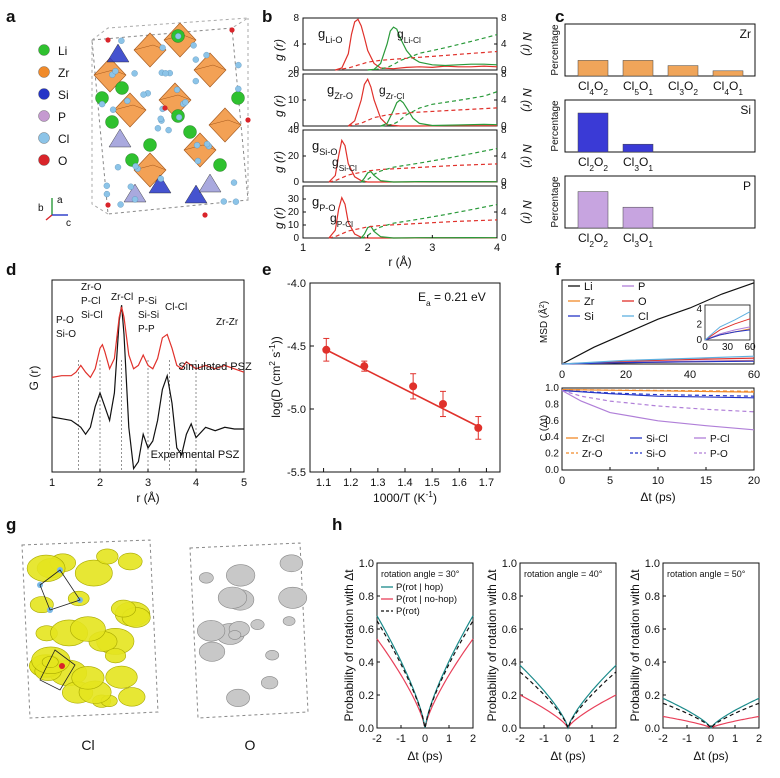 The image size is (780, 778). What do you see at coordinates (429, 176) in the screenshot?
I see `rdf-line-si-cl` at bounding box center [429, 176].